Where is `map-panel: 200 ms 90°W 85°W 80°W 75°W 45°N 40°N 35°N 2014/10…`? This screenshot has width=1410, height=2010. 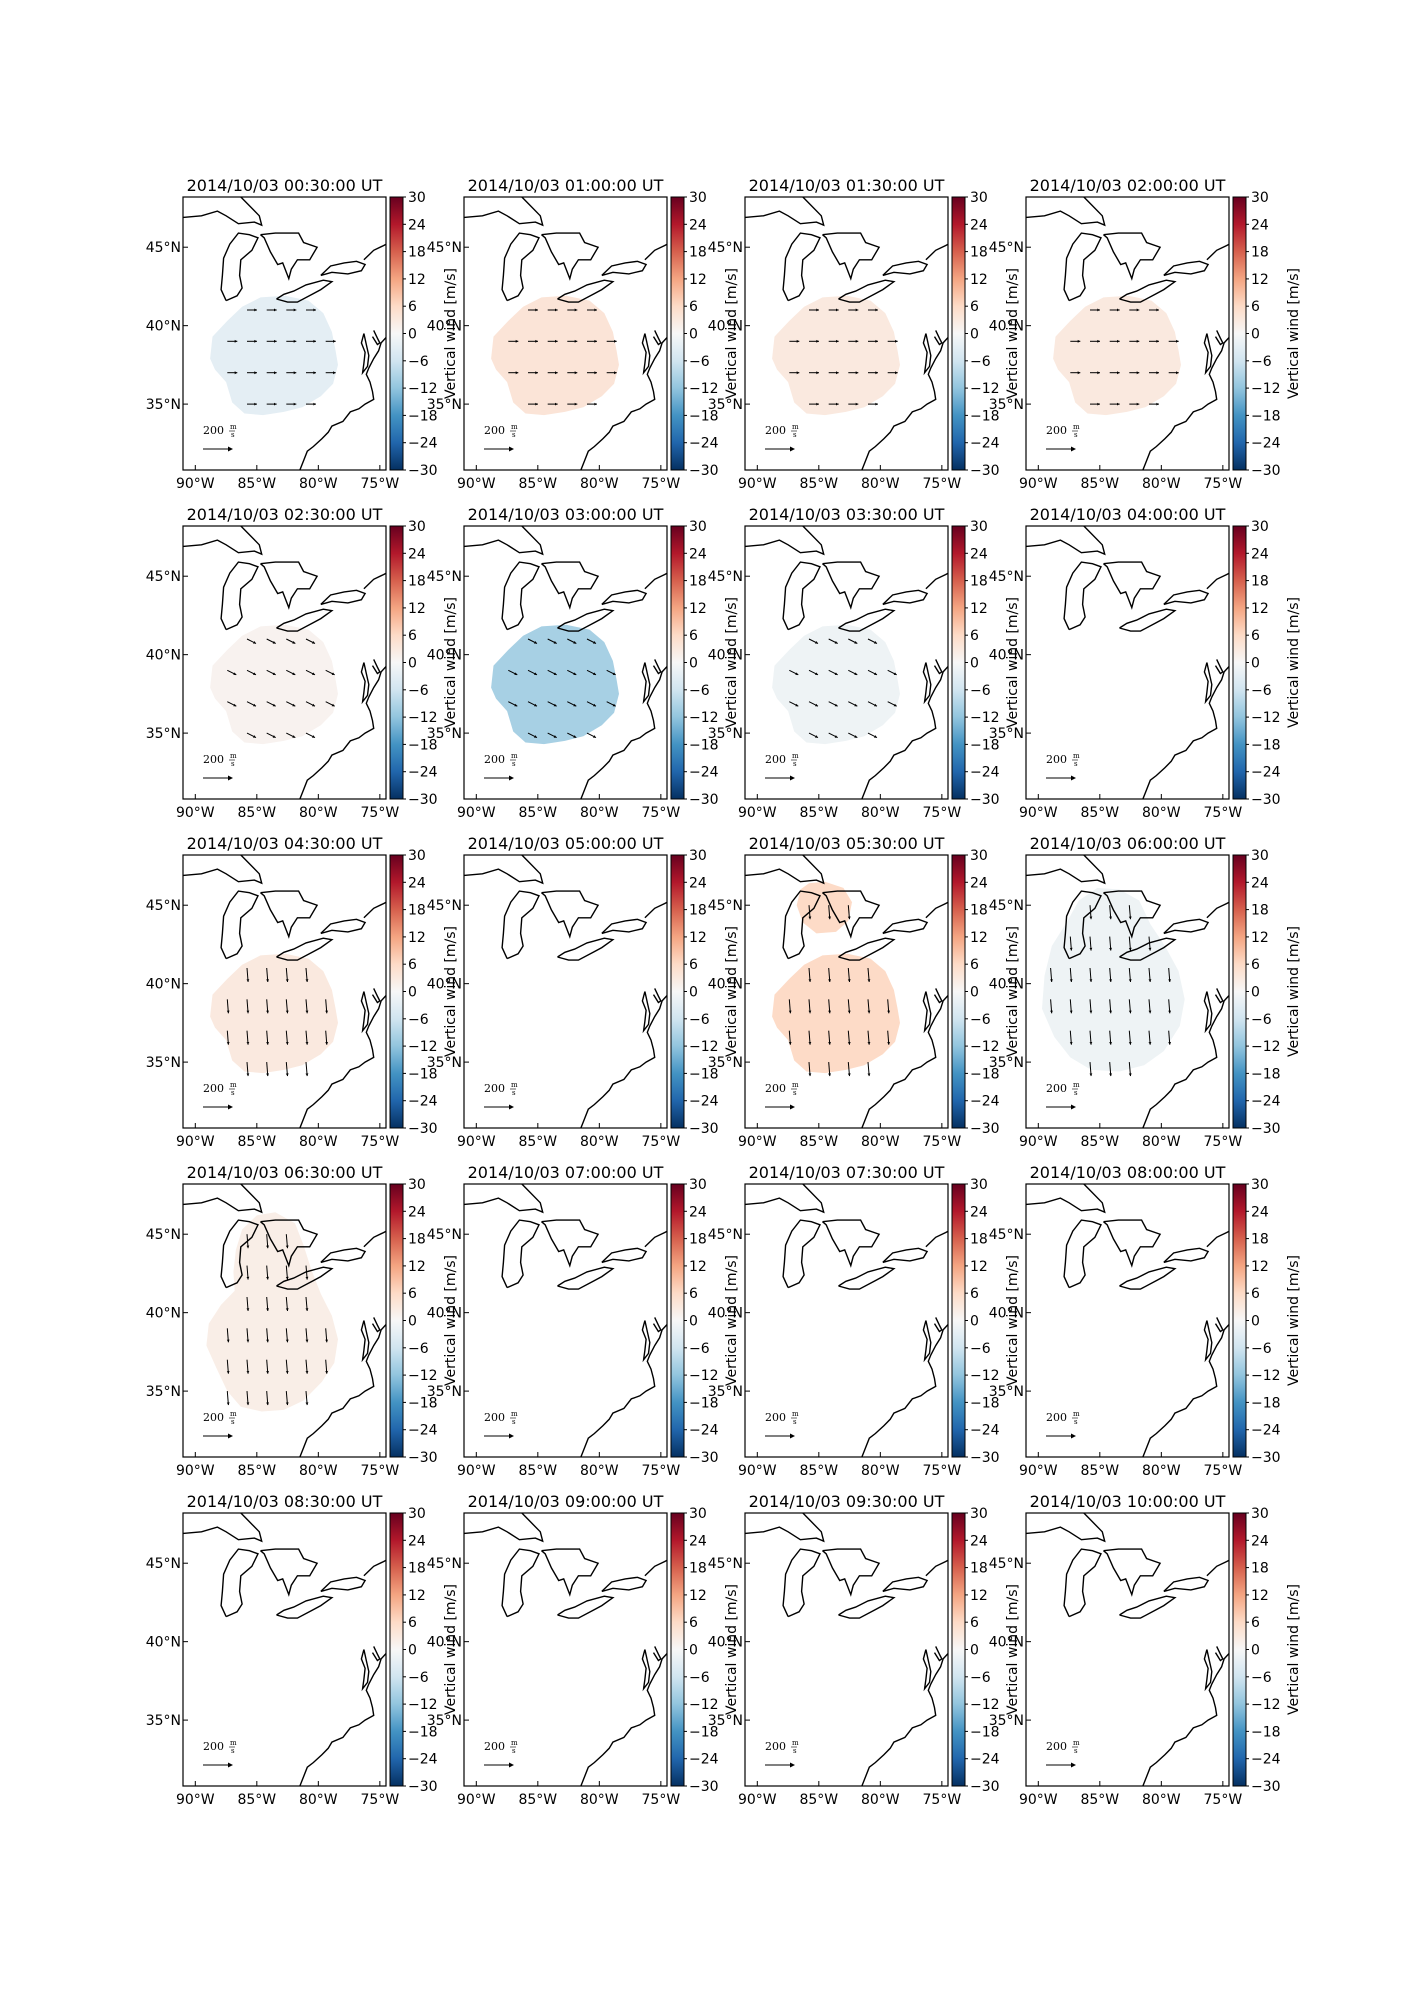
map-panel: 200 ms 90°W 85°W 80°W 75°W 45°N 40°N 35°N 2014/10… is located at coordinates (583, 334).